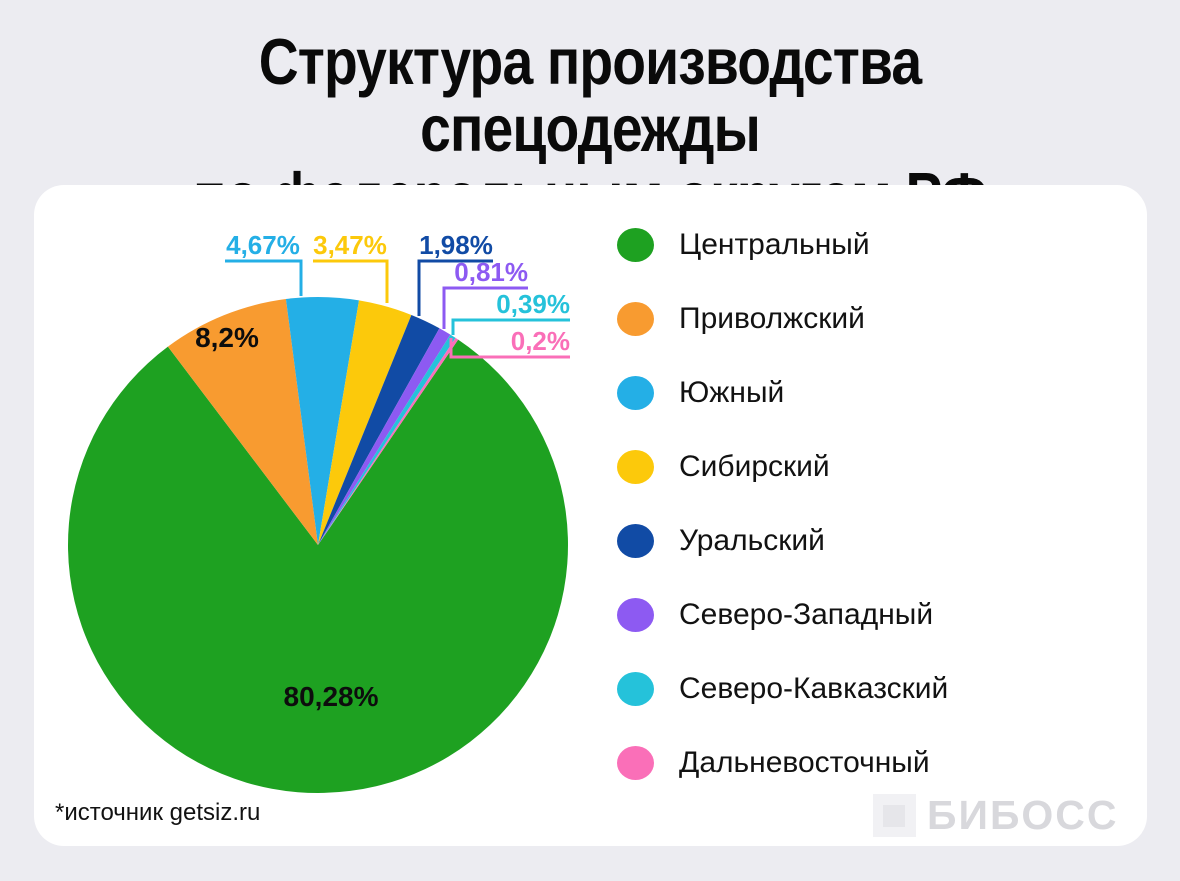 Image resolution: width=1180 pixels, height=881 pixels. I want to click on legend-label-north-caucasus: Северо-Кавказский, so click(814, 688).